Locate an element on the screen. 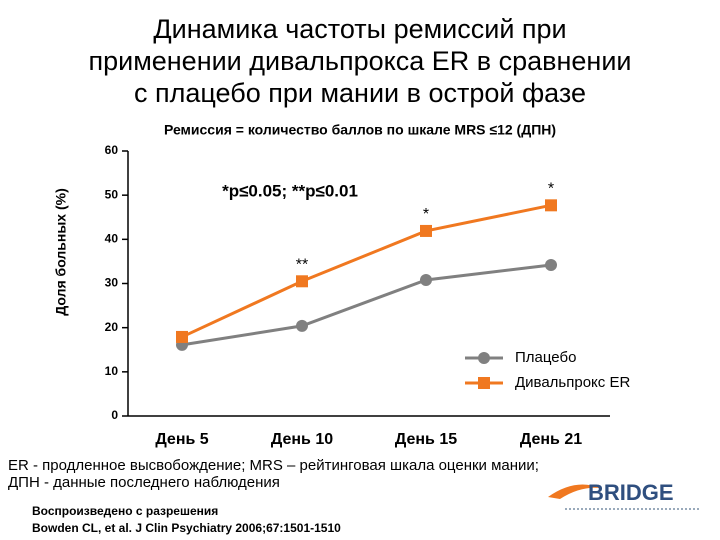 The width and height of the screenshot is (720, 540). title-line: Динамика частоты ремиссий при is located at coordinates (359, 29).